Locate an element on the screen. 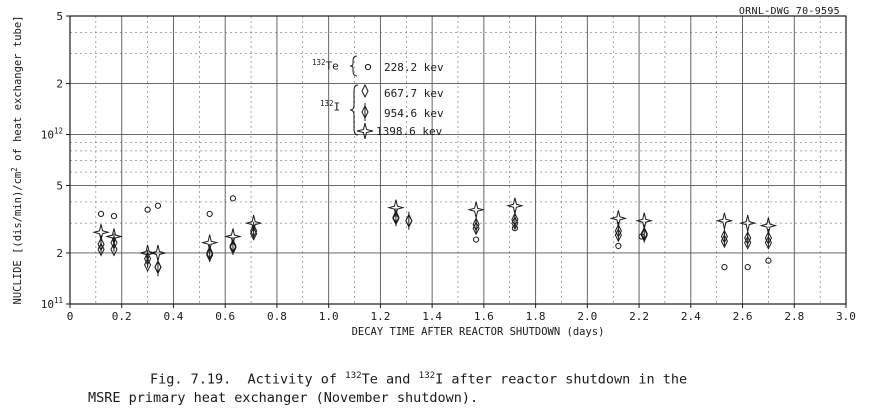  x-tick-label: 0.6 is located at coordinates (225, 316).